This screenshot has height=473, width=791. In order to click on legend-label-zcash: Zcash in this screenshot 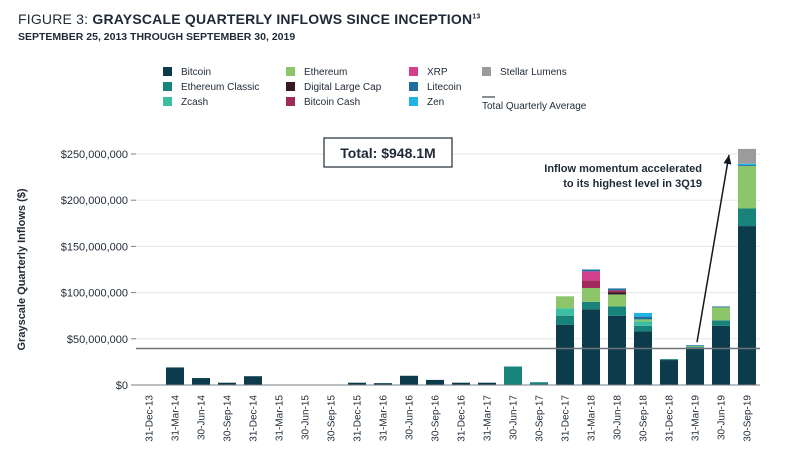, I will do `click(194, 102)`.